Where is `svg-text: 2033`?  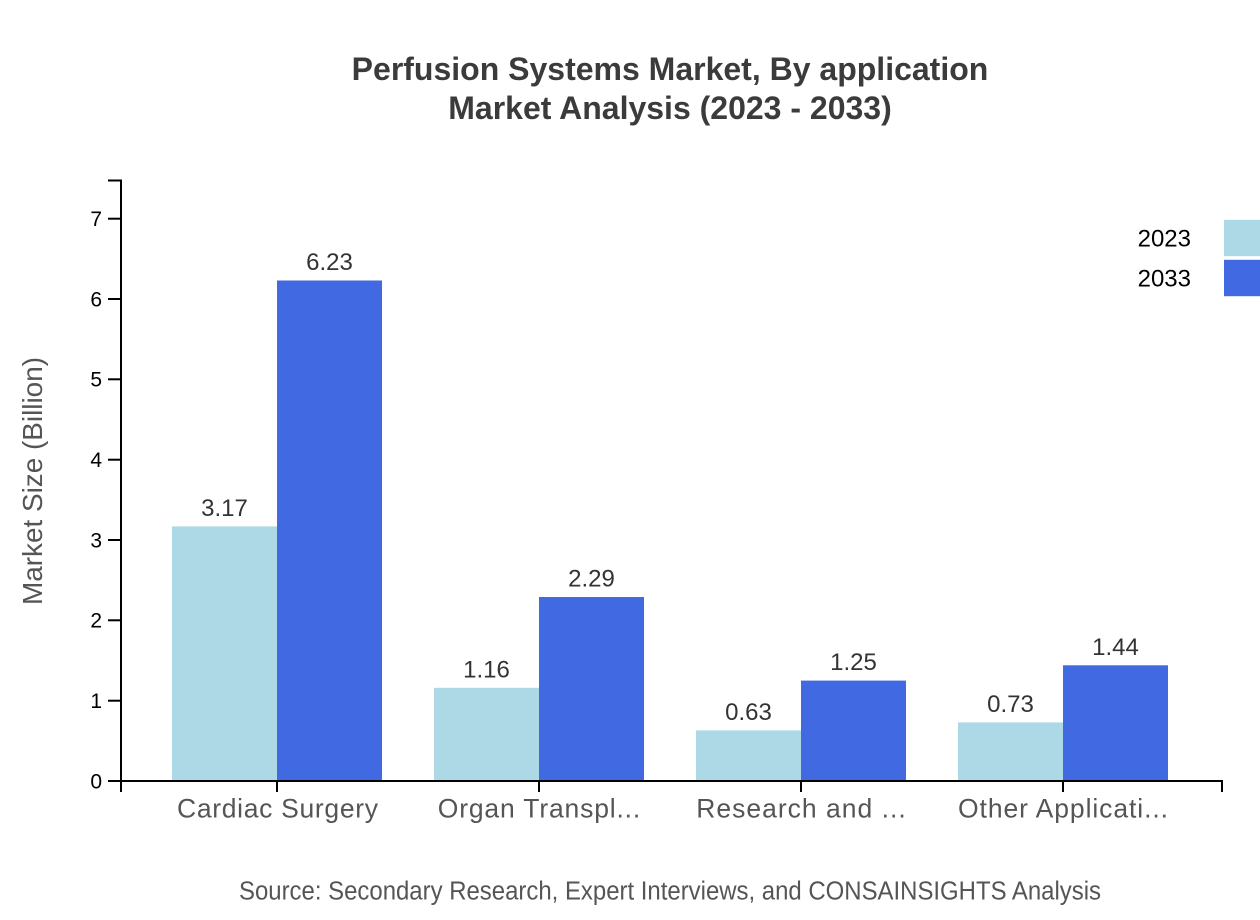 svg-text: 2033 is located at coordinates (1164, 279).